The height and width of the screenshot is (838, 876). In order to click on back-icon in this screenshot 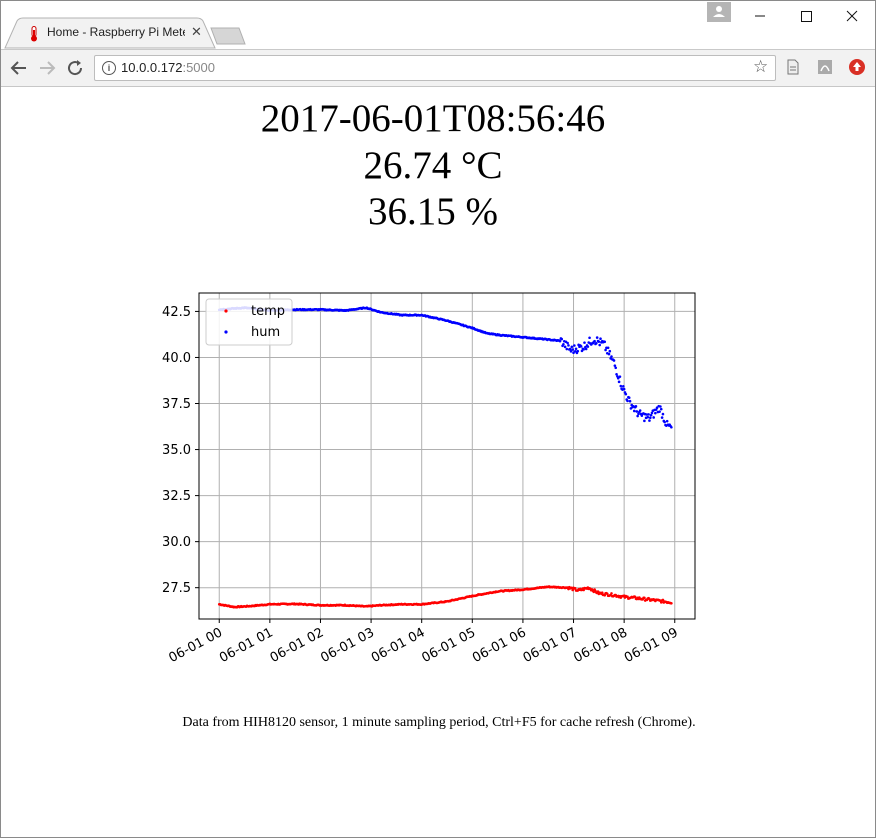, I will do `click(19, 68)`.